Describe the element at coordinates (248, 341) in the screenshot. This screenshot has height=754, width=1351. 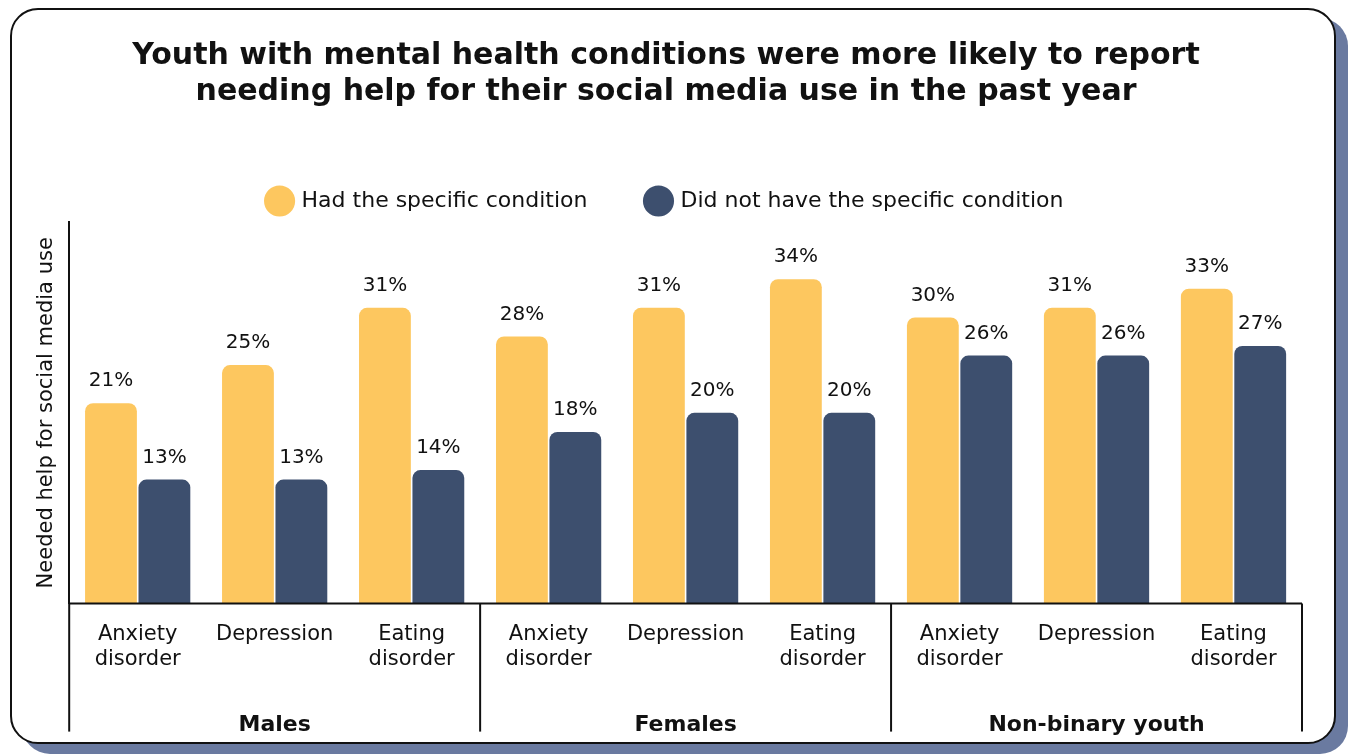
I see `data-label: 25%` at that location.